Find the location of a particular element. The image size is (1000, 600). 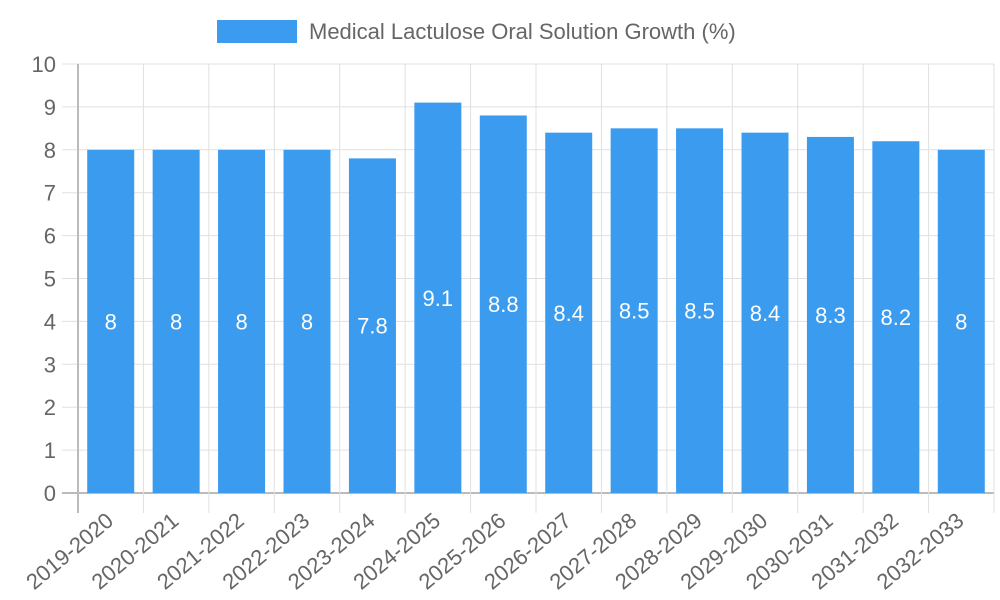

y-tick-label: 5 is located at coordinates (50, 279).